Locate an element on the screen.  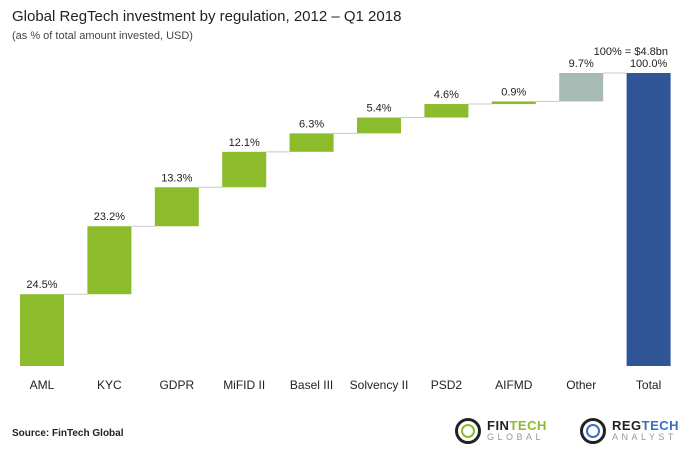
bar-mifid-ii is located at coordinates (244, 169).